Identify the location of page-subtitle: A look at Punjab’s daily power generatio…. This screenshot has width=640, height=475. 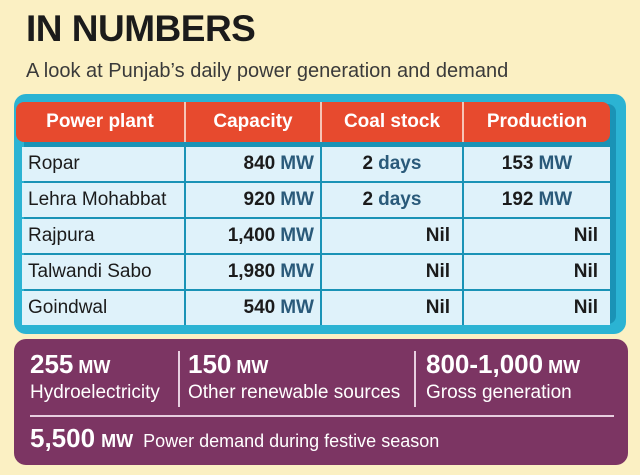
(267, 71).